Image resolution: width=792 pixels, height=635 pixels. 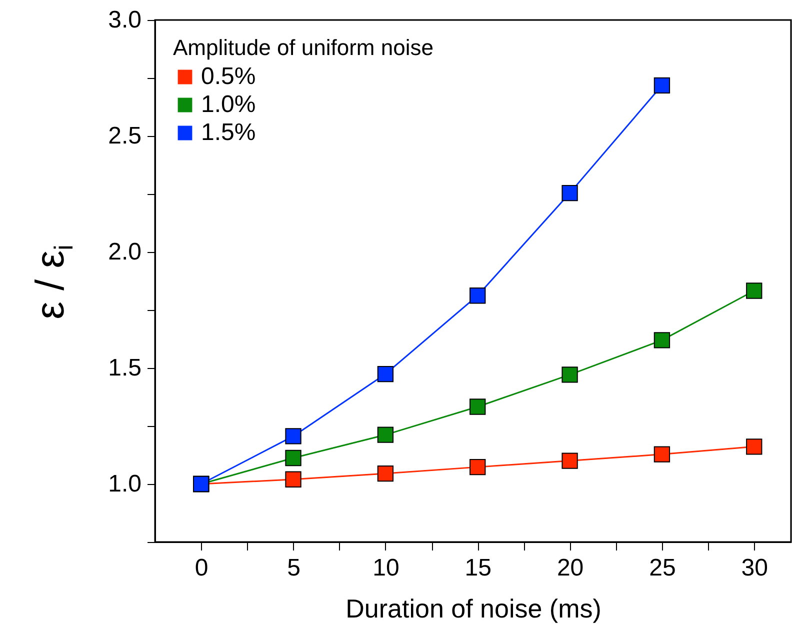 What do you see at coordinates (303, 47) in the screenshot?
I see `legend-title: Amplitude of uniform noise` at bounding box center [303, 47].